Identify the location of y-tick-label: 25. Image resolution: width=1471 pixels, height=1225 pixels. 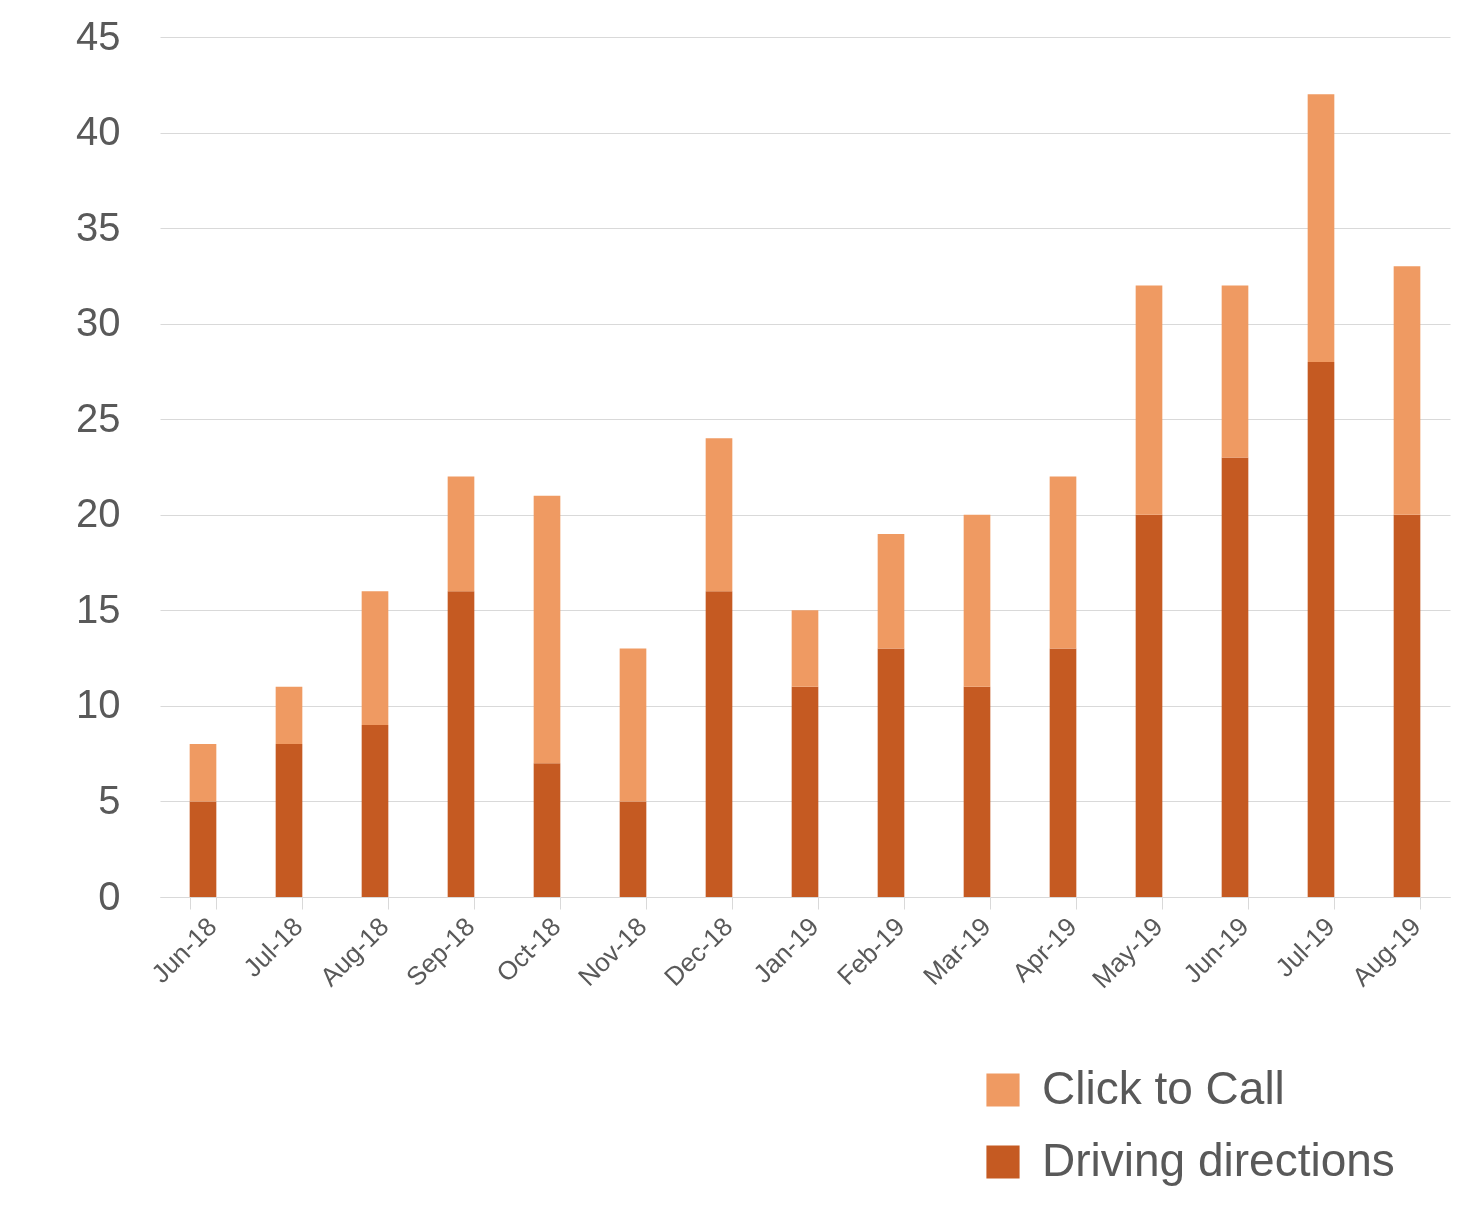
(98, 417).